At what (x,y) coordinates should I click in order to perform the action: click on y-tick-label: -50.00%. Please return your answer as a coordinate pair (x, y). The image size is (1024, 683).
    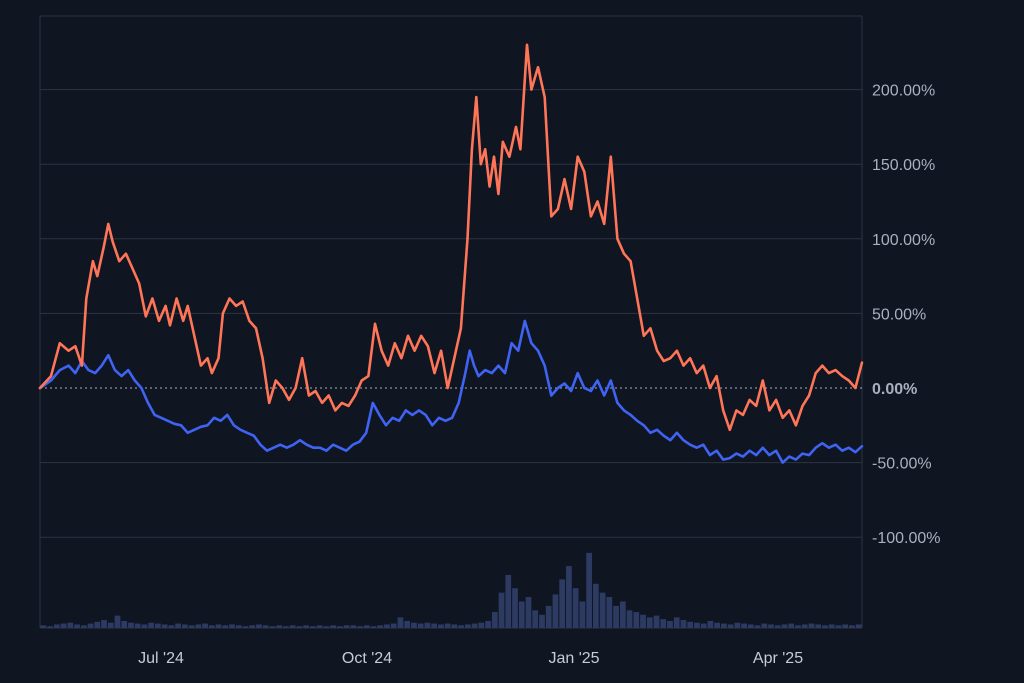
    Looking at the image, I should click on (902, 464).